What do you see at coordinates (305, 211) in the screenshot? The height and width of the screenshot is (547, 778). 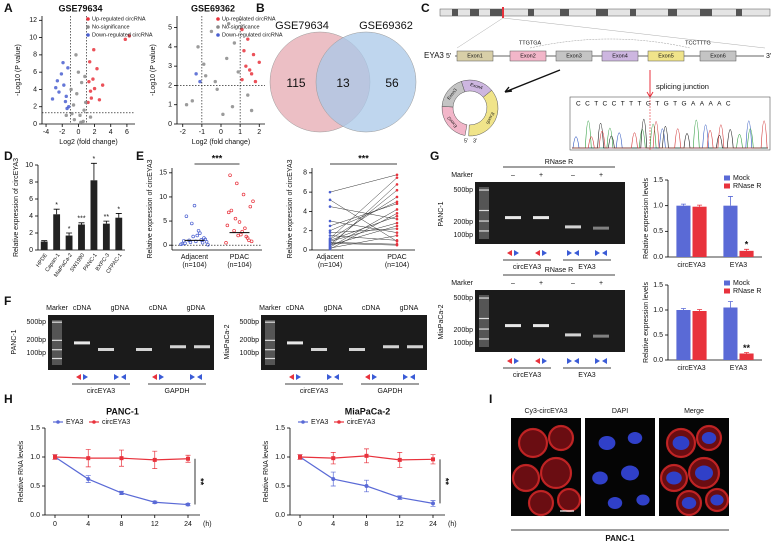 I see `y-tick-label: 4` at bounding box center [305, 211].